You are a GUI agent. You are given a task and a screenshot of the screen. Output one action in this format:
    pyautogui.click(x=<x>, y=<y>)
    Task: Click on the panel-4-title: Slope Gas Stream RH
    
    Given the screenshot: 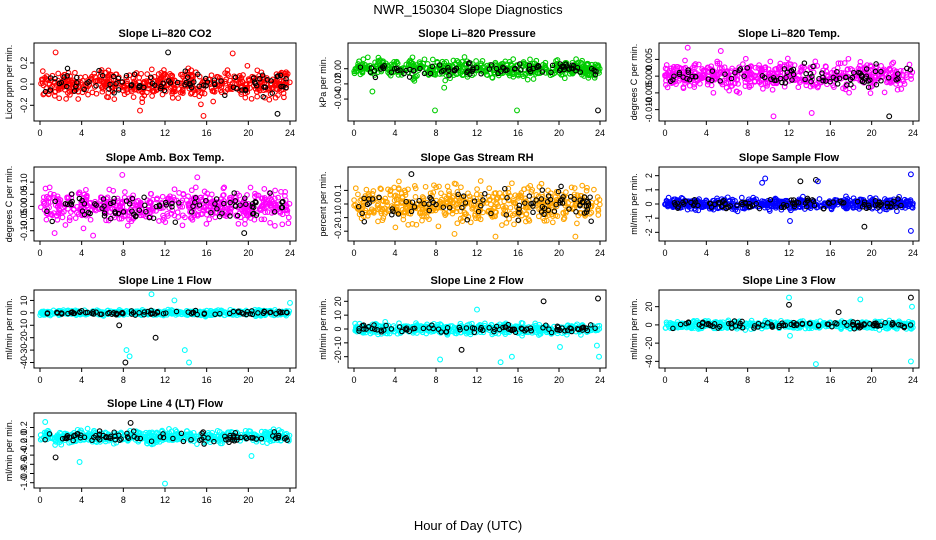 What is the action you would take?
    pyautogui.click(x=476, y=158)
    